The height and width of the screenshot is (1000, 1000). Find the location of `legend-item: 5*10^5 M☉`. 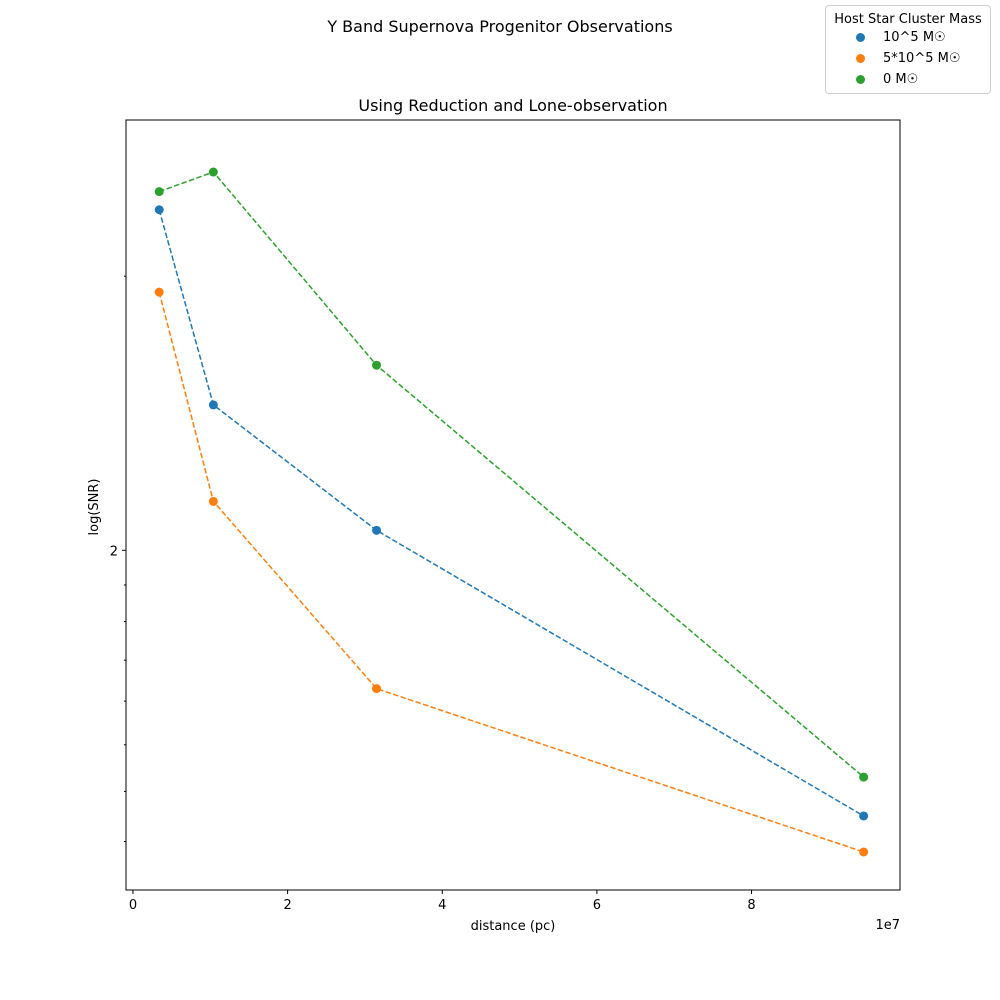

legend-item: 5*10^5 M☉ is located at coordinates (908, 58).